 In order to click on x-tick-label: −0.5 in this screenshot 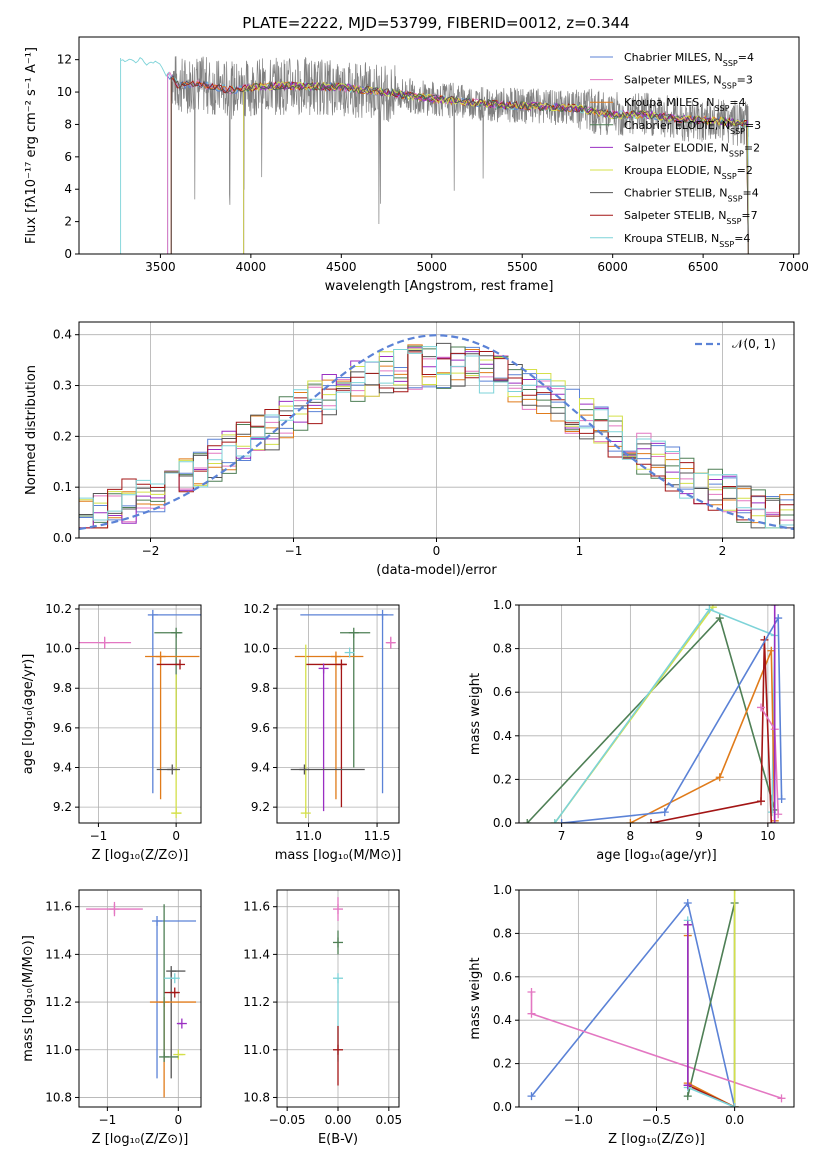, I will do `click(656, 1120)`.